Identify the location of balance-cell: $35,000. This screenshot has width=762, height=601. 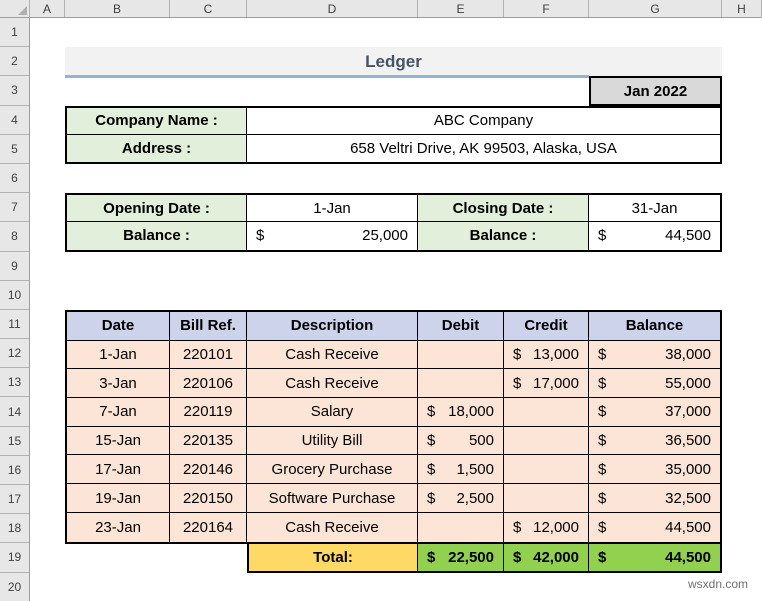
(654, 470).